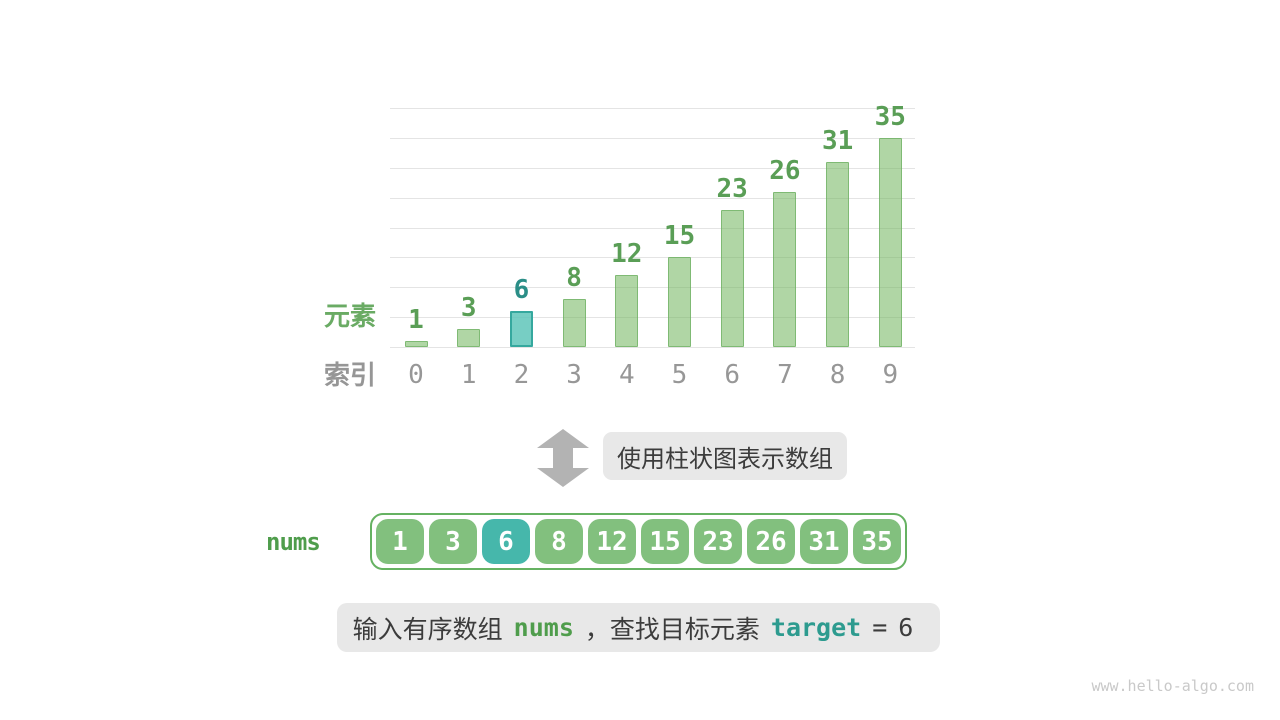  I want to click on index-label: 7, so click(785, 375).